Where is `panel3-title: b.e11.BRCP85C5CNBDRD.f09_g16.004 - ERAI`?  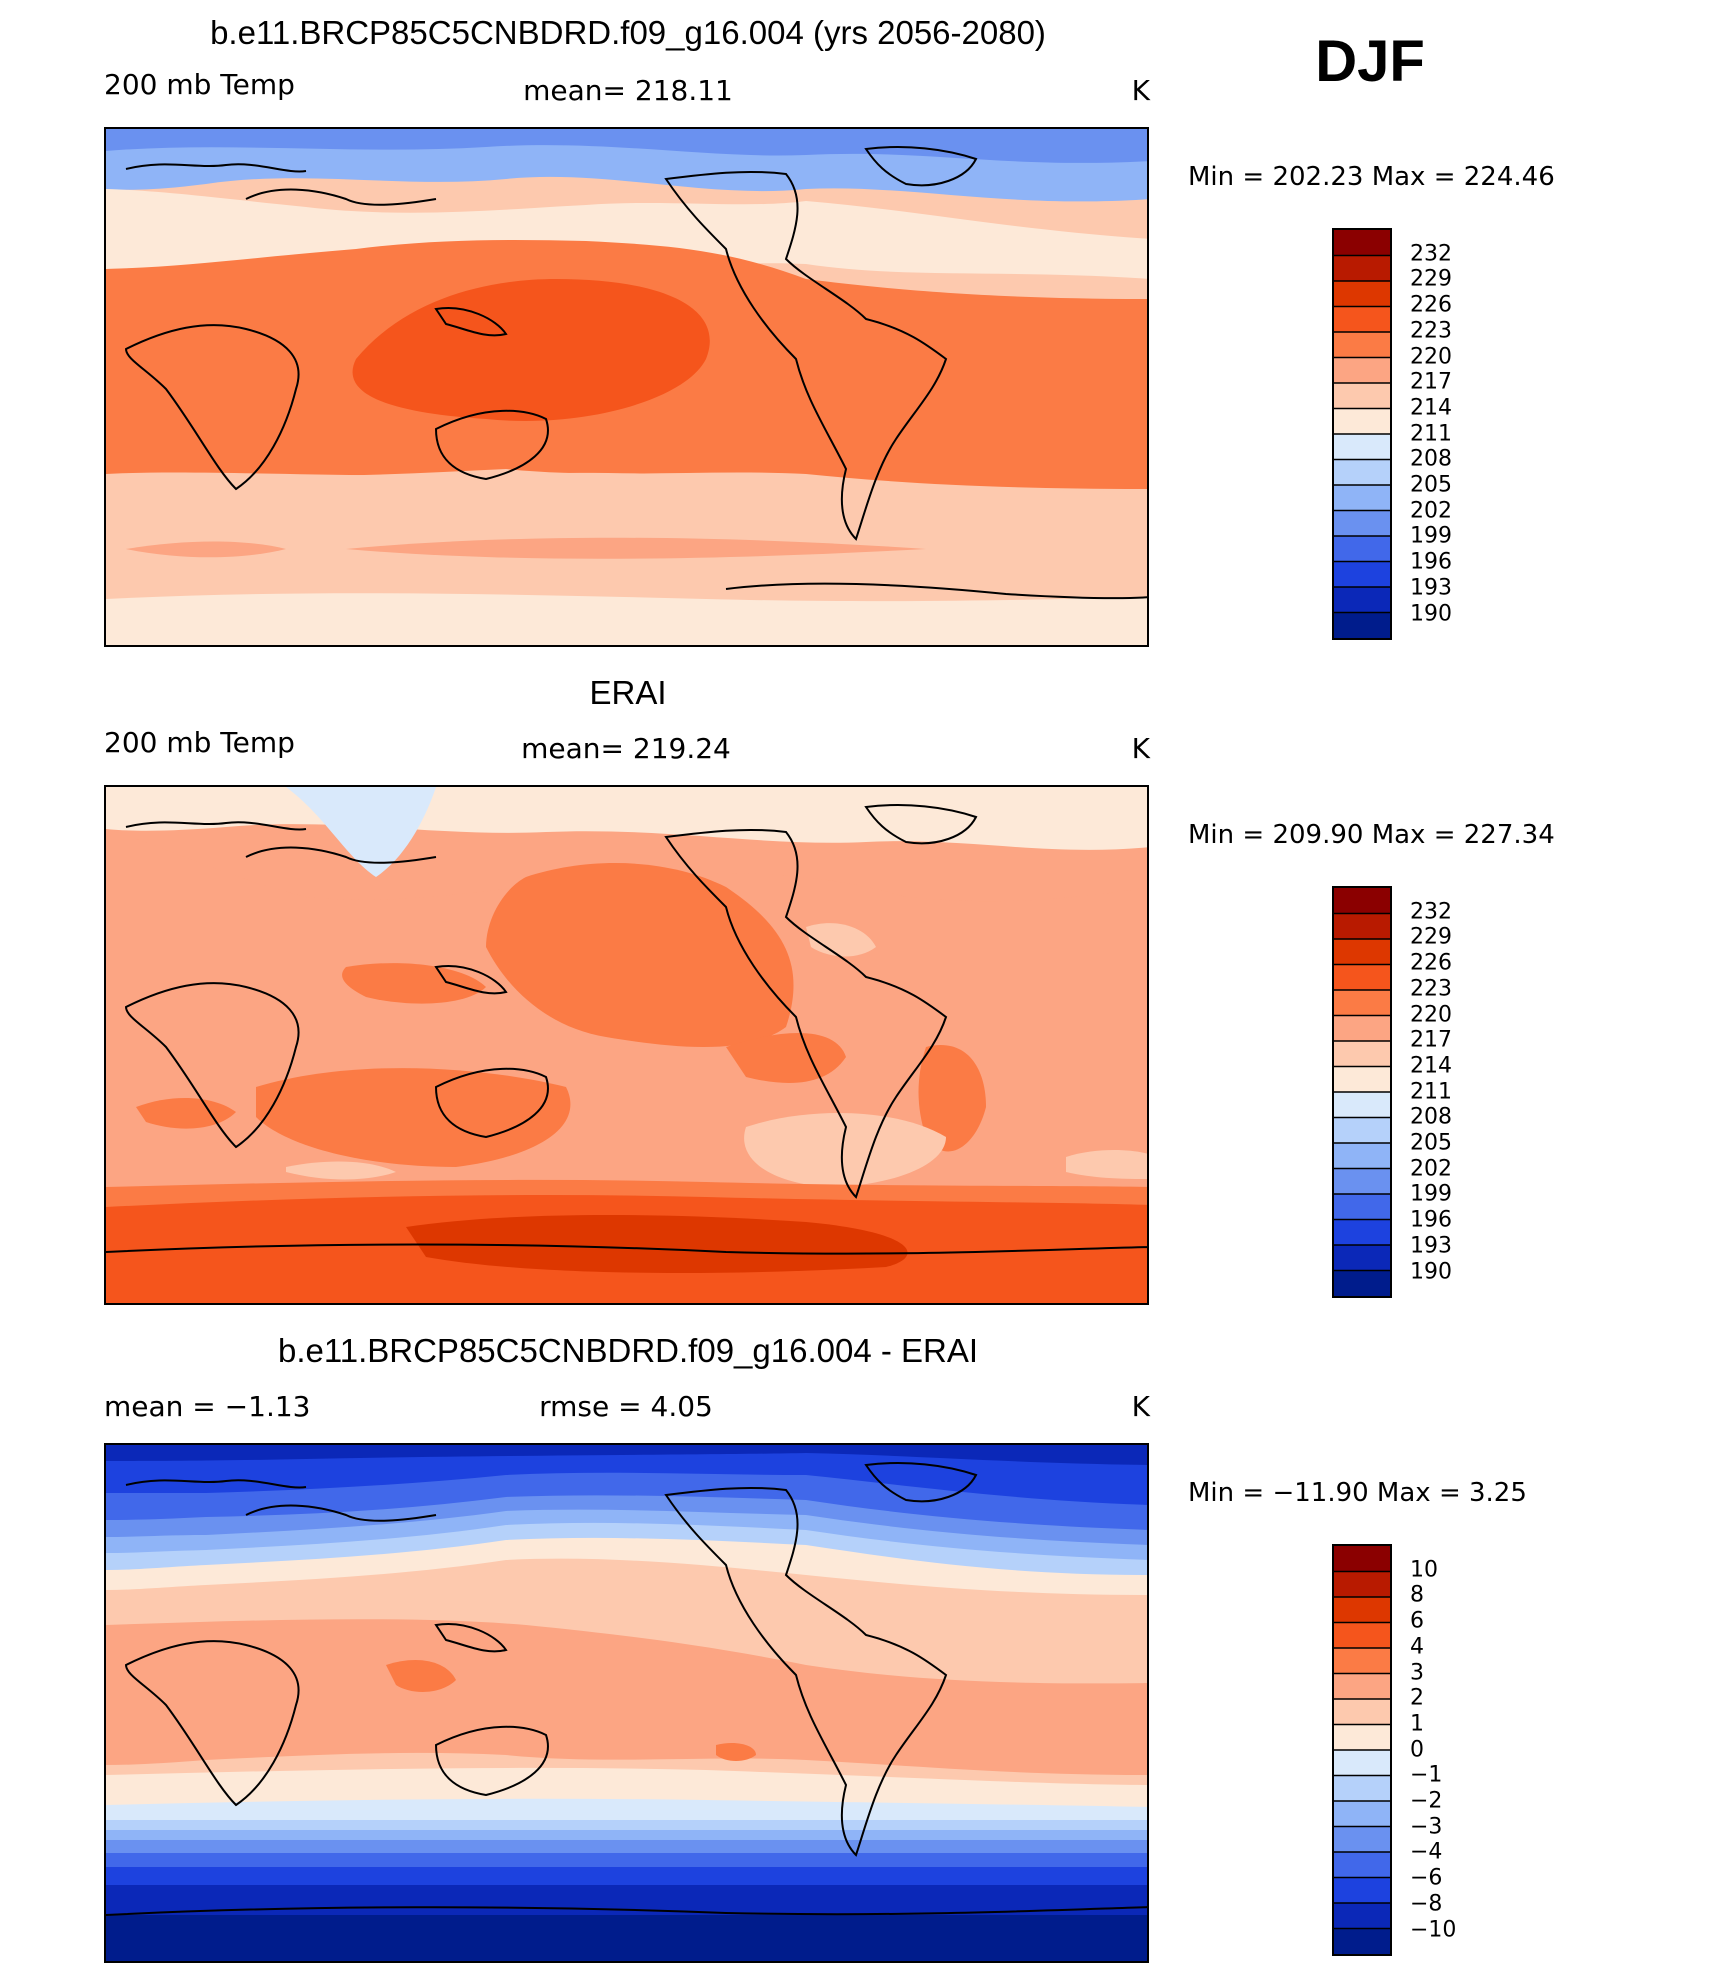 panel3-title: b.e11.BRCP85C5CNBDRD.f09_g16.004 - ERAI is located at coordinates (628, 1350).